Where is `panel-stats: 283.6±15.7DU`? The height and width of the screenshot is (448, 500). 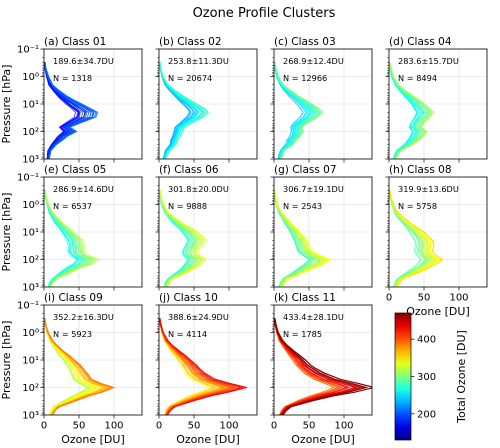 panel-stats: 283.6±15.7DU is located at coordinates (428, 61).